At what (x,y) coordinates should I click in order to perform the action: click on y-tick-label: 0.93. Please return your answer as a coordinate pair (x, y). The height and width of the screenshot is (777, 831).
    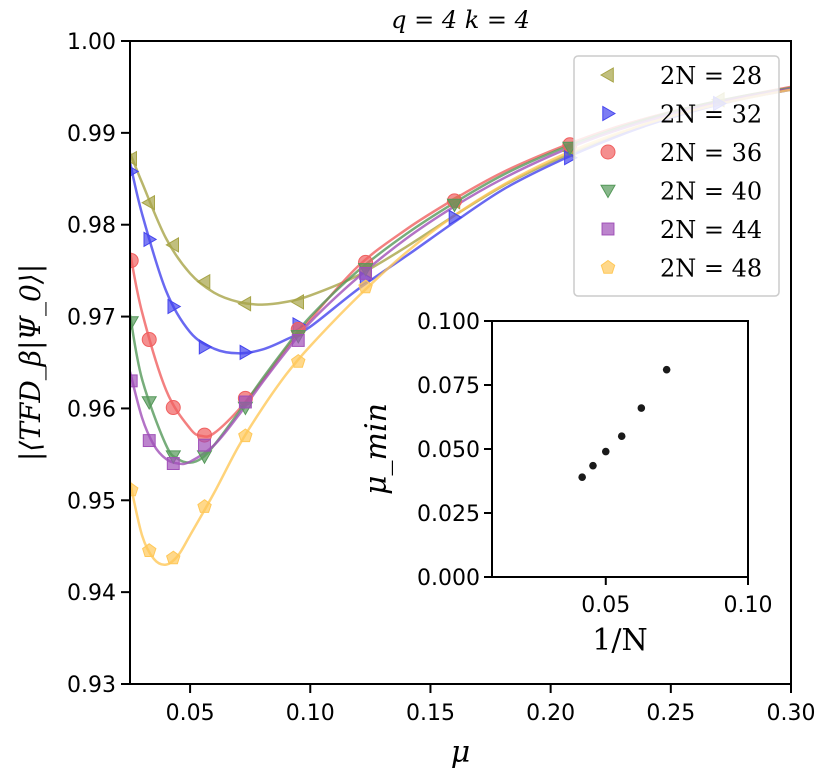
    Looking at the image, I should click on (91, 685).